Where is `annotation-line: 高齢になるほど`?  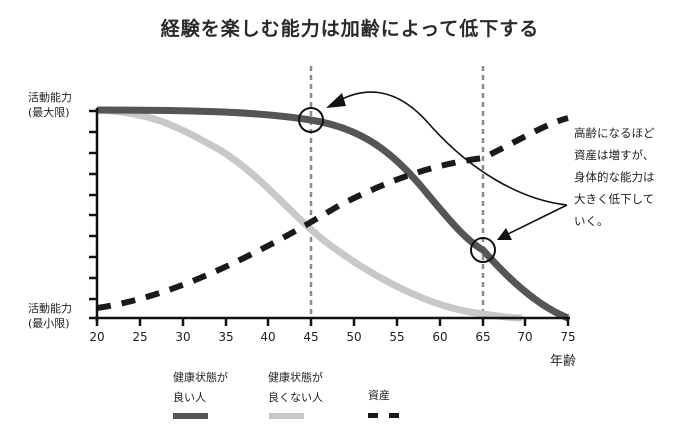 annotation-line: 高齢になるほど is located at coordinates (614, 133).